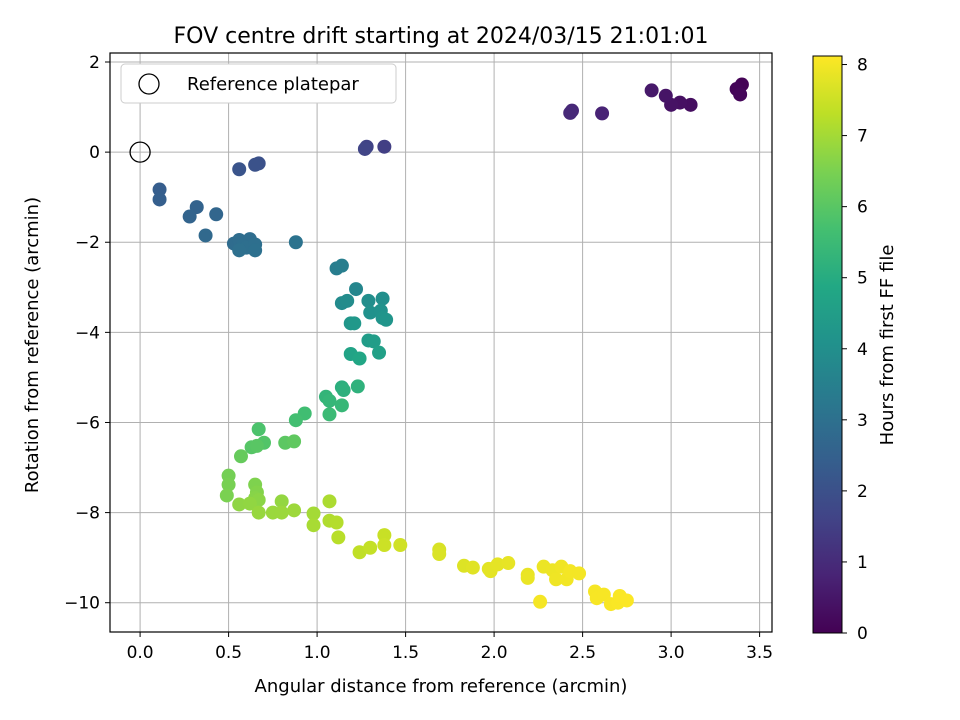 Image resolution: width=960 pixels, height=720 pixels. I want to click on colorbar-tick-label: 2, so click(862, 492).